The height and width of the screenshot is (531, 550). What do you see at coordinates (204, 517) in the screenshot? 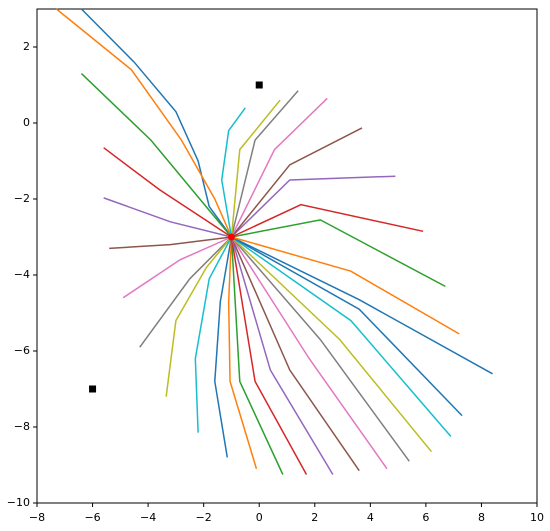
I see `x-tick-label: −2` at bounding box center [204, 517].